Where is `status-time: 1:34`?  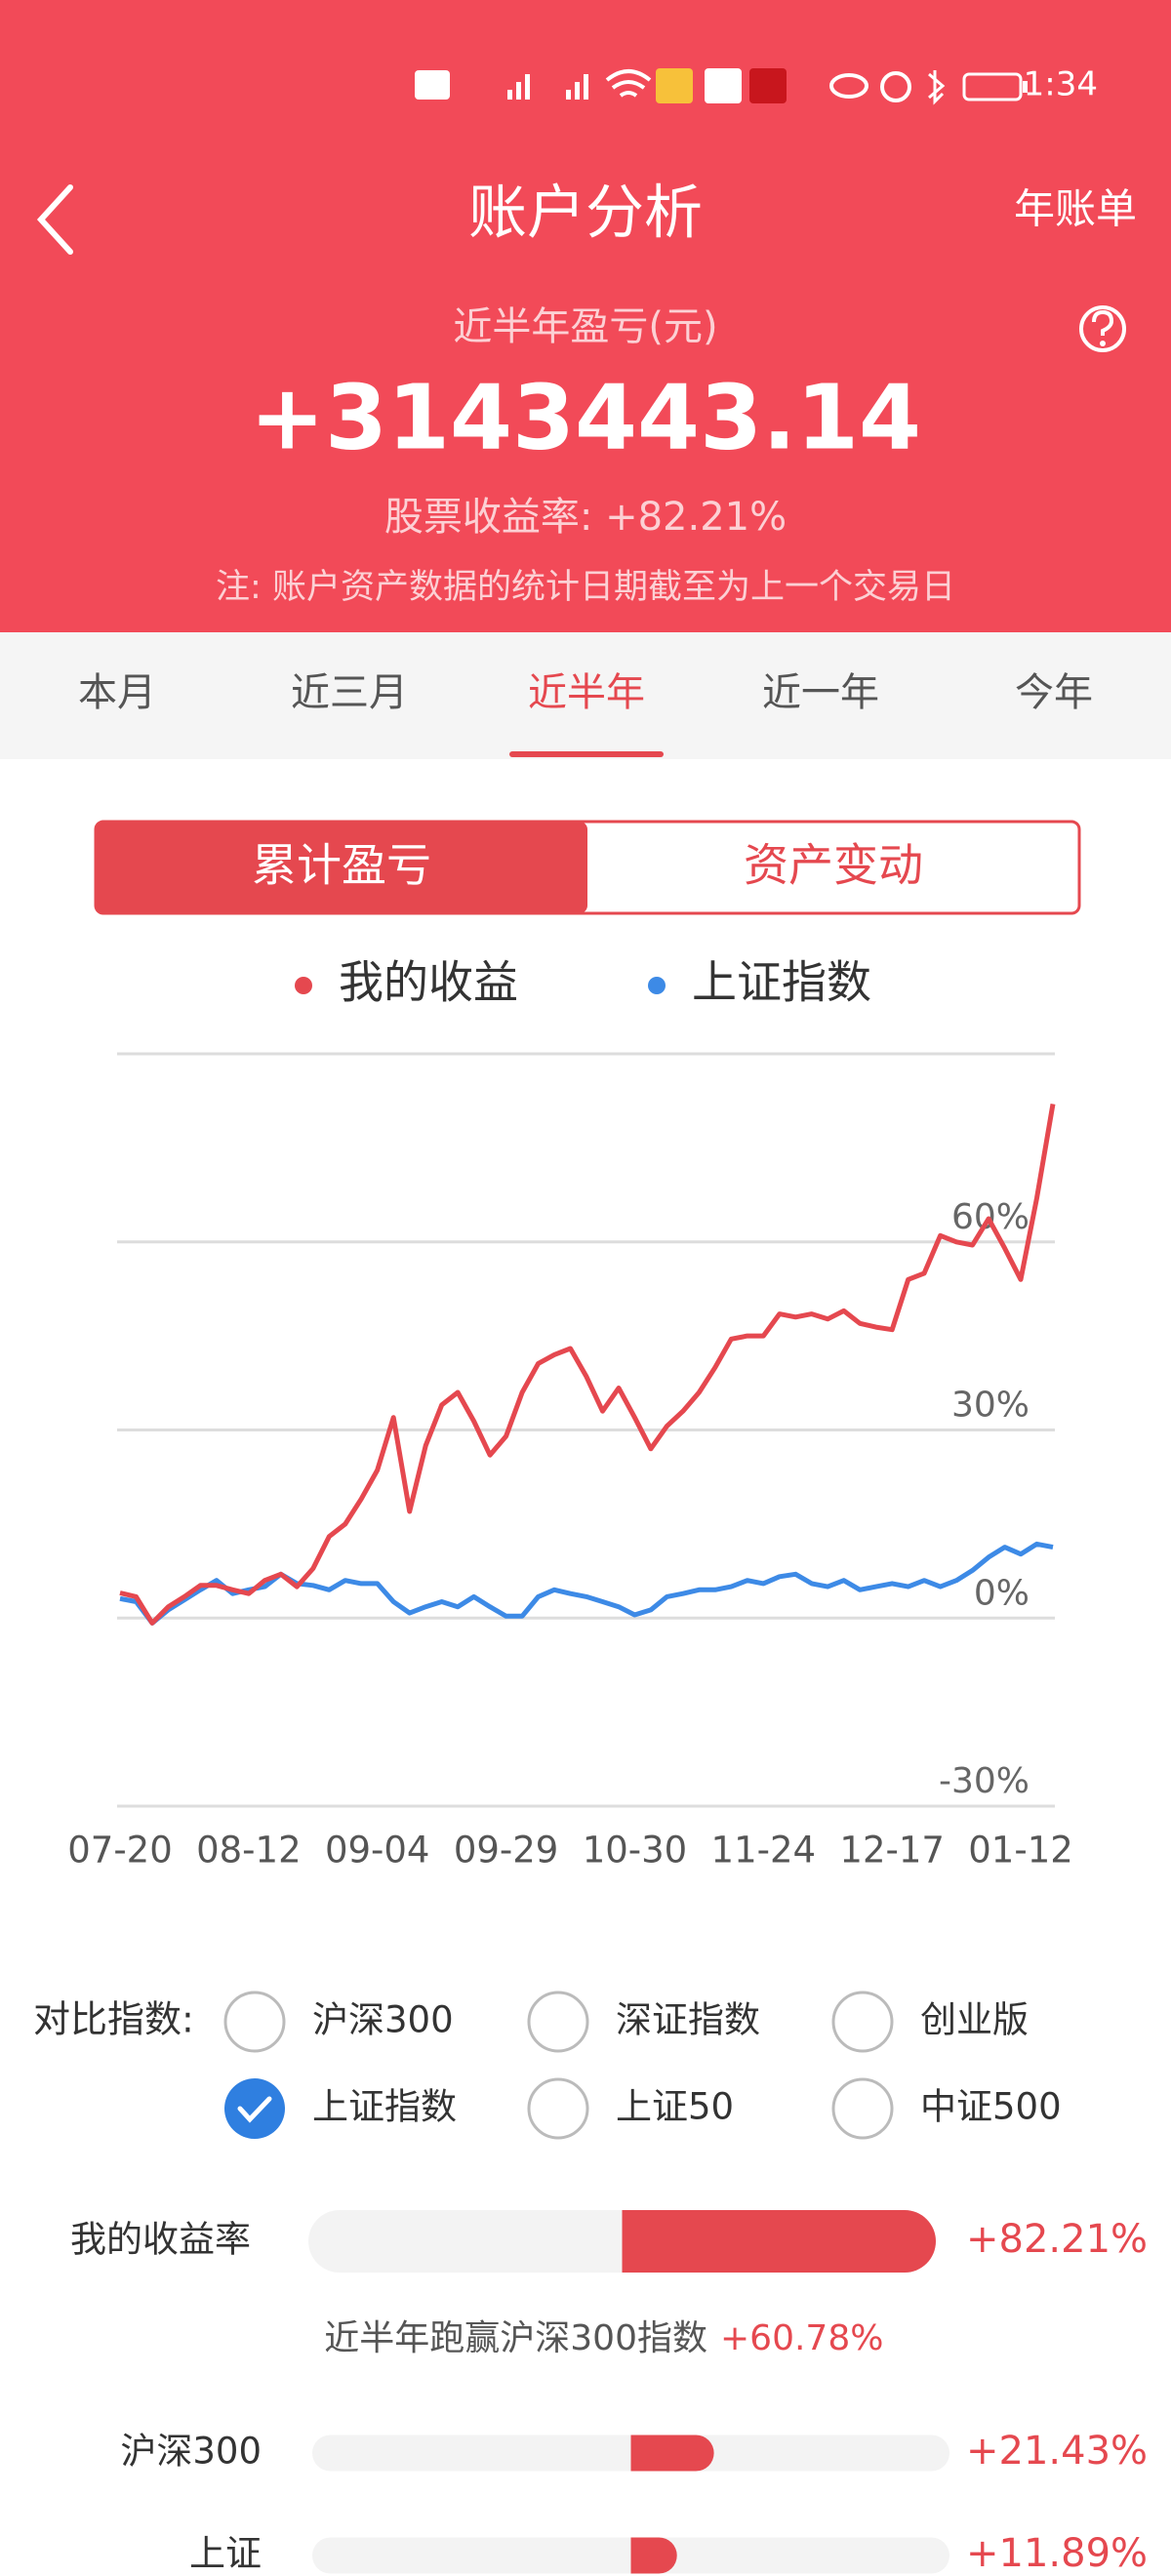
status-time: 1:34 is located at coordinates (1061, 84).